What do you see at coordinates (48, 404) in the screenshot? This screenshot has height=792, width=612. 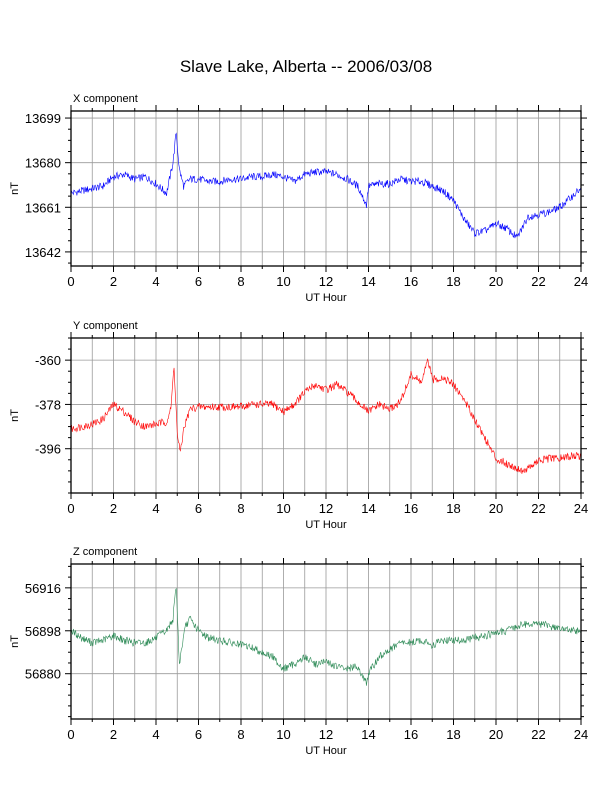 I see `y-tick-label: -378` at bounding box center [48, 404].